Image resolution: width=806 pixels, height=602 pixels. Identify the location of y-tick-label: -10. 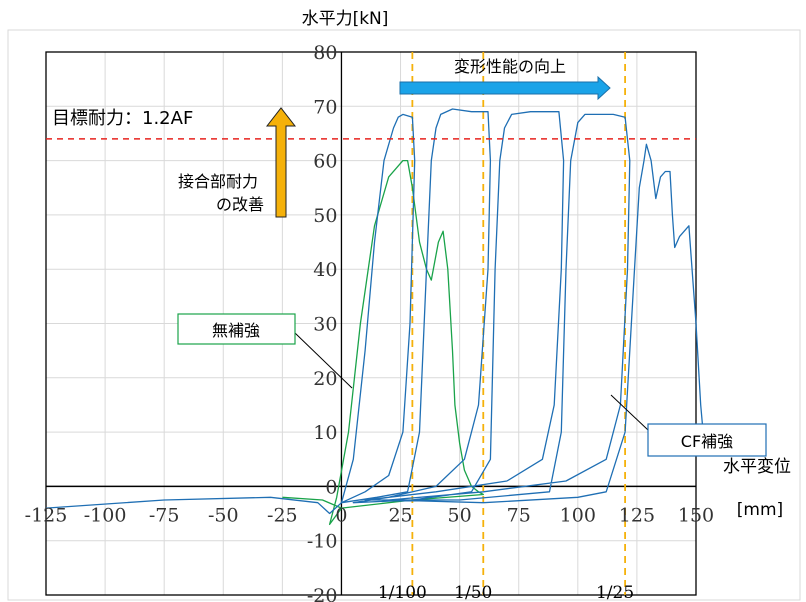
(322, 542).